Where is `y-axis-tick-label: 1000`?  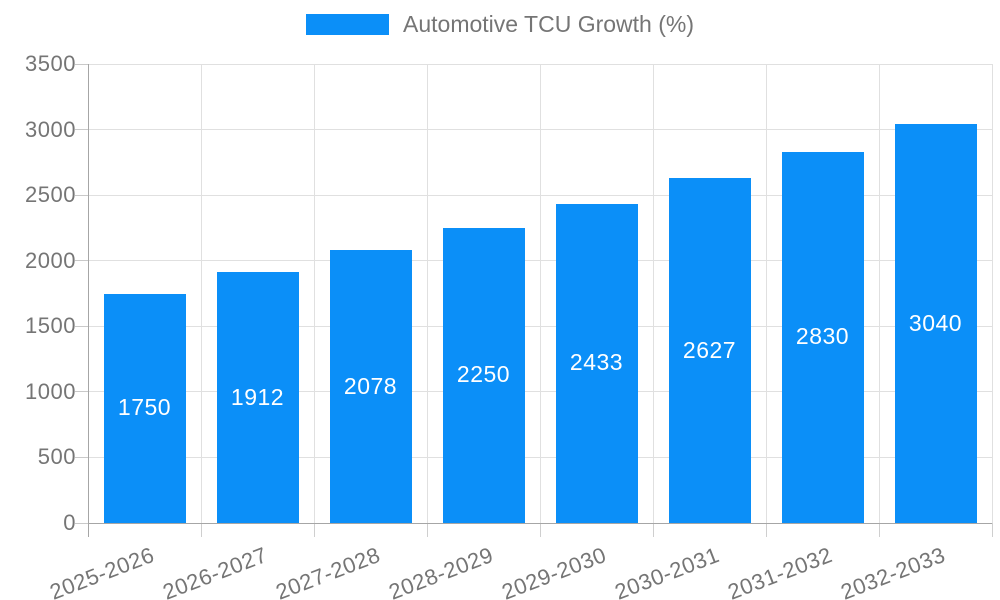
y-axis-tick-label: 1000 is located at coordinates (50, 391).